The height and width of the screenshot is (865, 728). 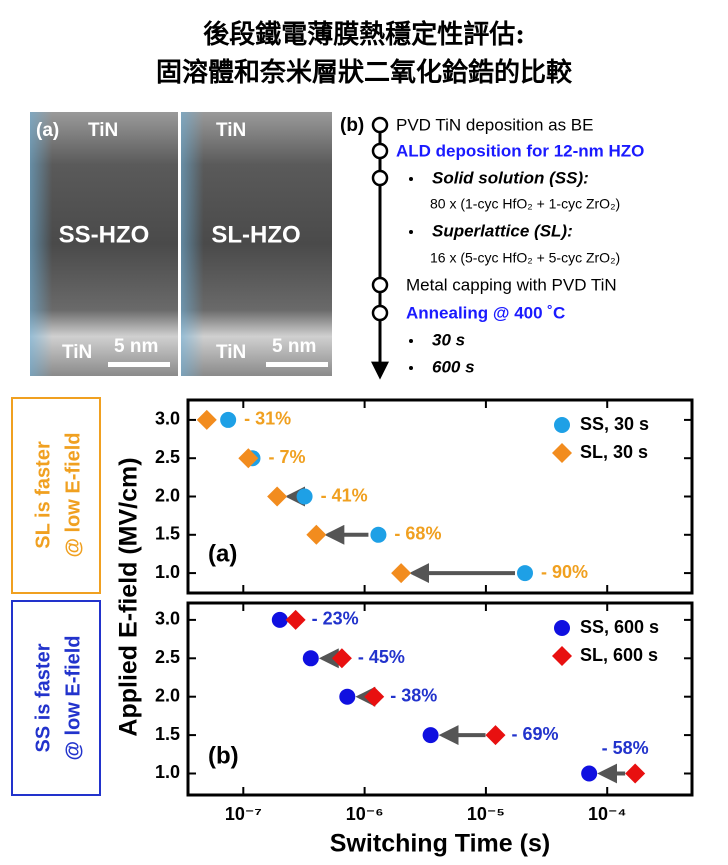 I want to click on change-label: - 41%, so click(x=344, y=495).